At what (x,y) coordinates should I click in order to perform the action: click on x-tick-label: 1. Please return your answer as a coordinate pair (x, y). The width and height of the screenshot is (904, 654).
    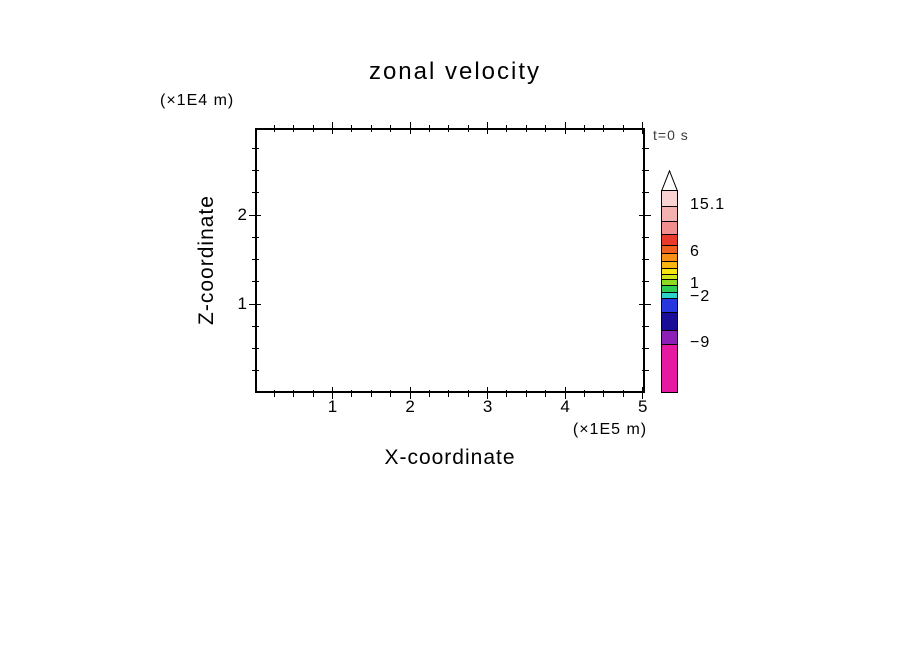
    Looking at the image, I should click on (332, 406).